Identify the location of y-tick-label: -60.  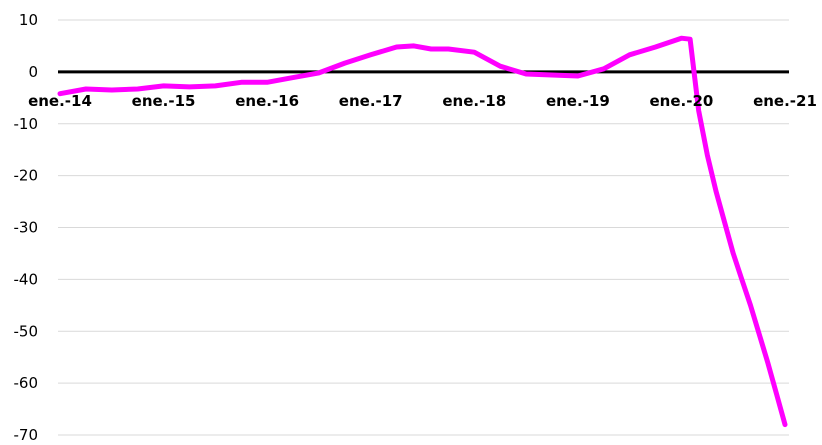
(26, 383).